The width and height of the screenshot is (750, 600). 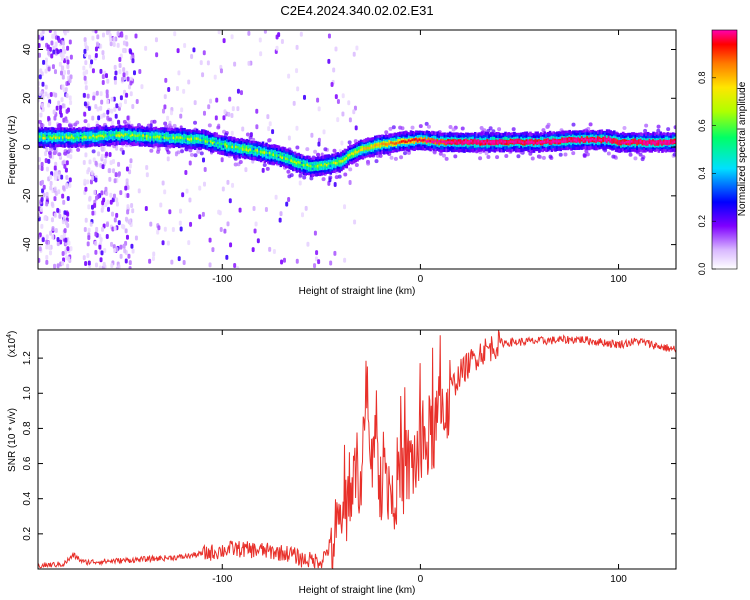 I want to click on snr-scale-prefix: (x10, so click(x=12, y=347).